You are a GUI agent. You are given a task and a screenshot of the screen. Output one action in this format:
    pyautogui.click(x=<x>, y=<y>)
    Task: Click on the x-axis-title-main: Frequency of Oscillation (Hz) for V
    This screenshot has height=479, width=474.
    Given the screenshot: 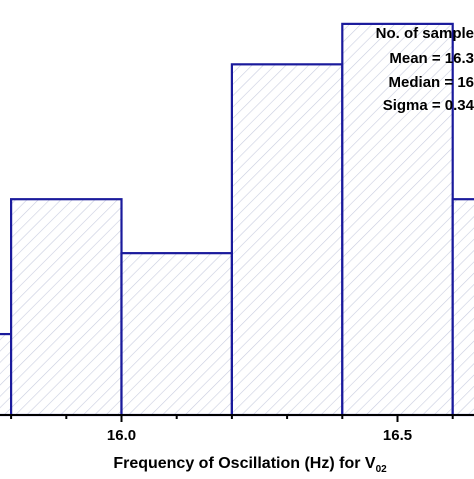 What is the action you would take?
    pyautogui.click(x=244, y=463)
    